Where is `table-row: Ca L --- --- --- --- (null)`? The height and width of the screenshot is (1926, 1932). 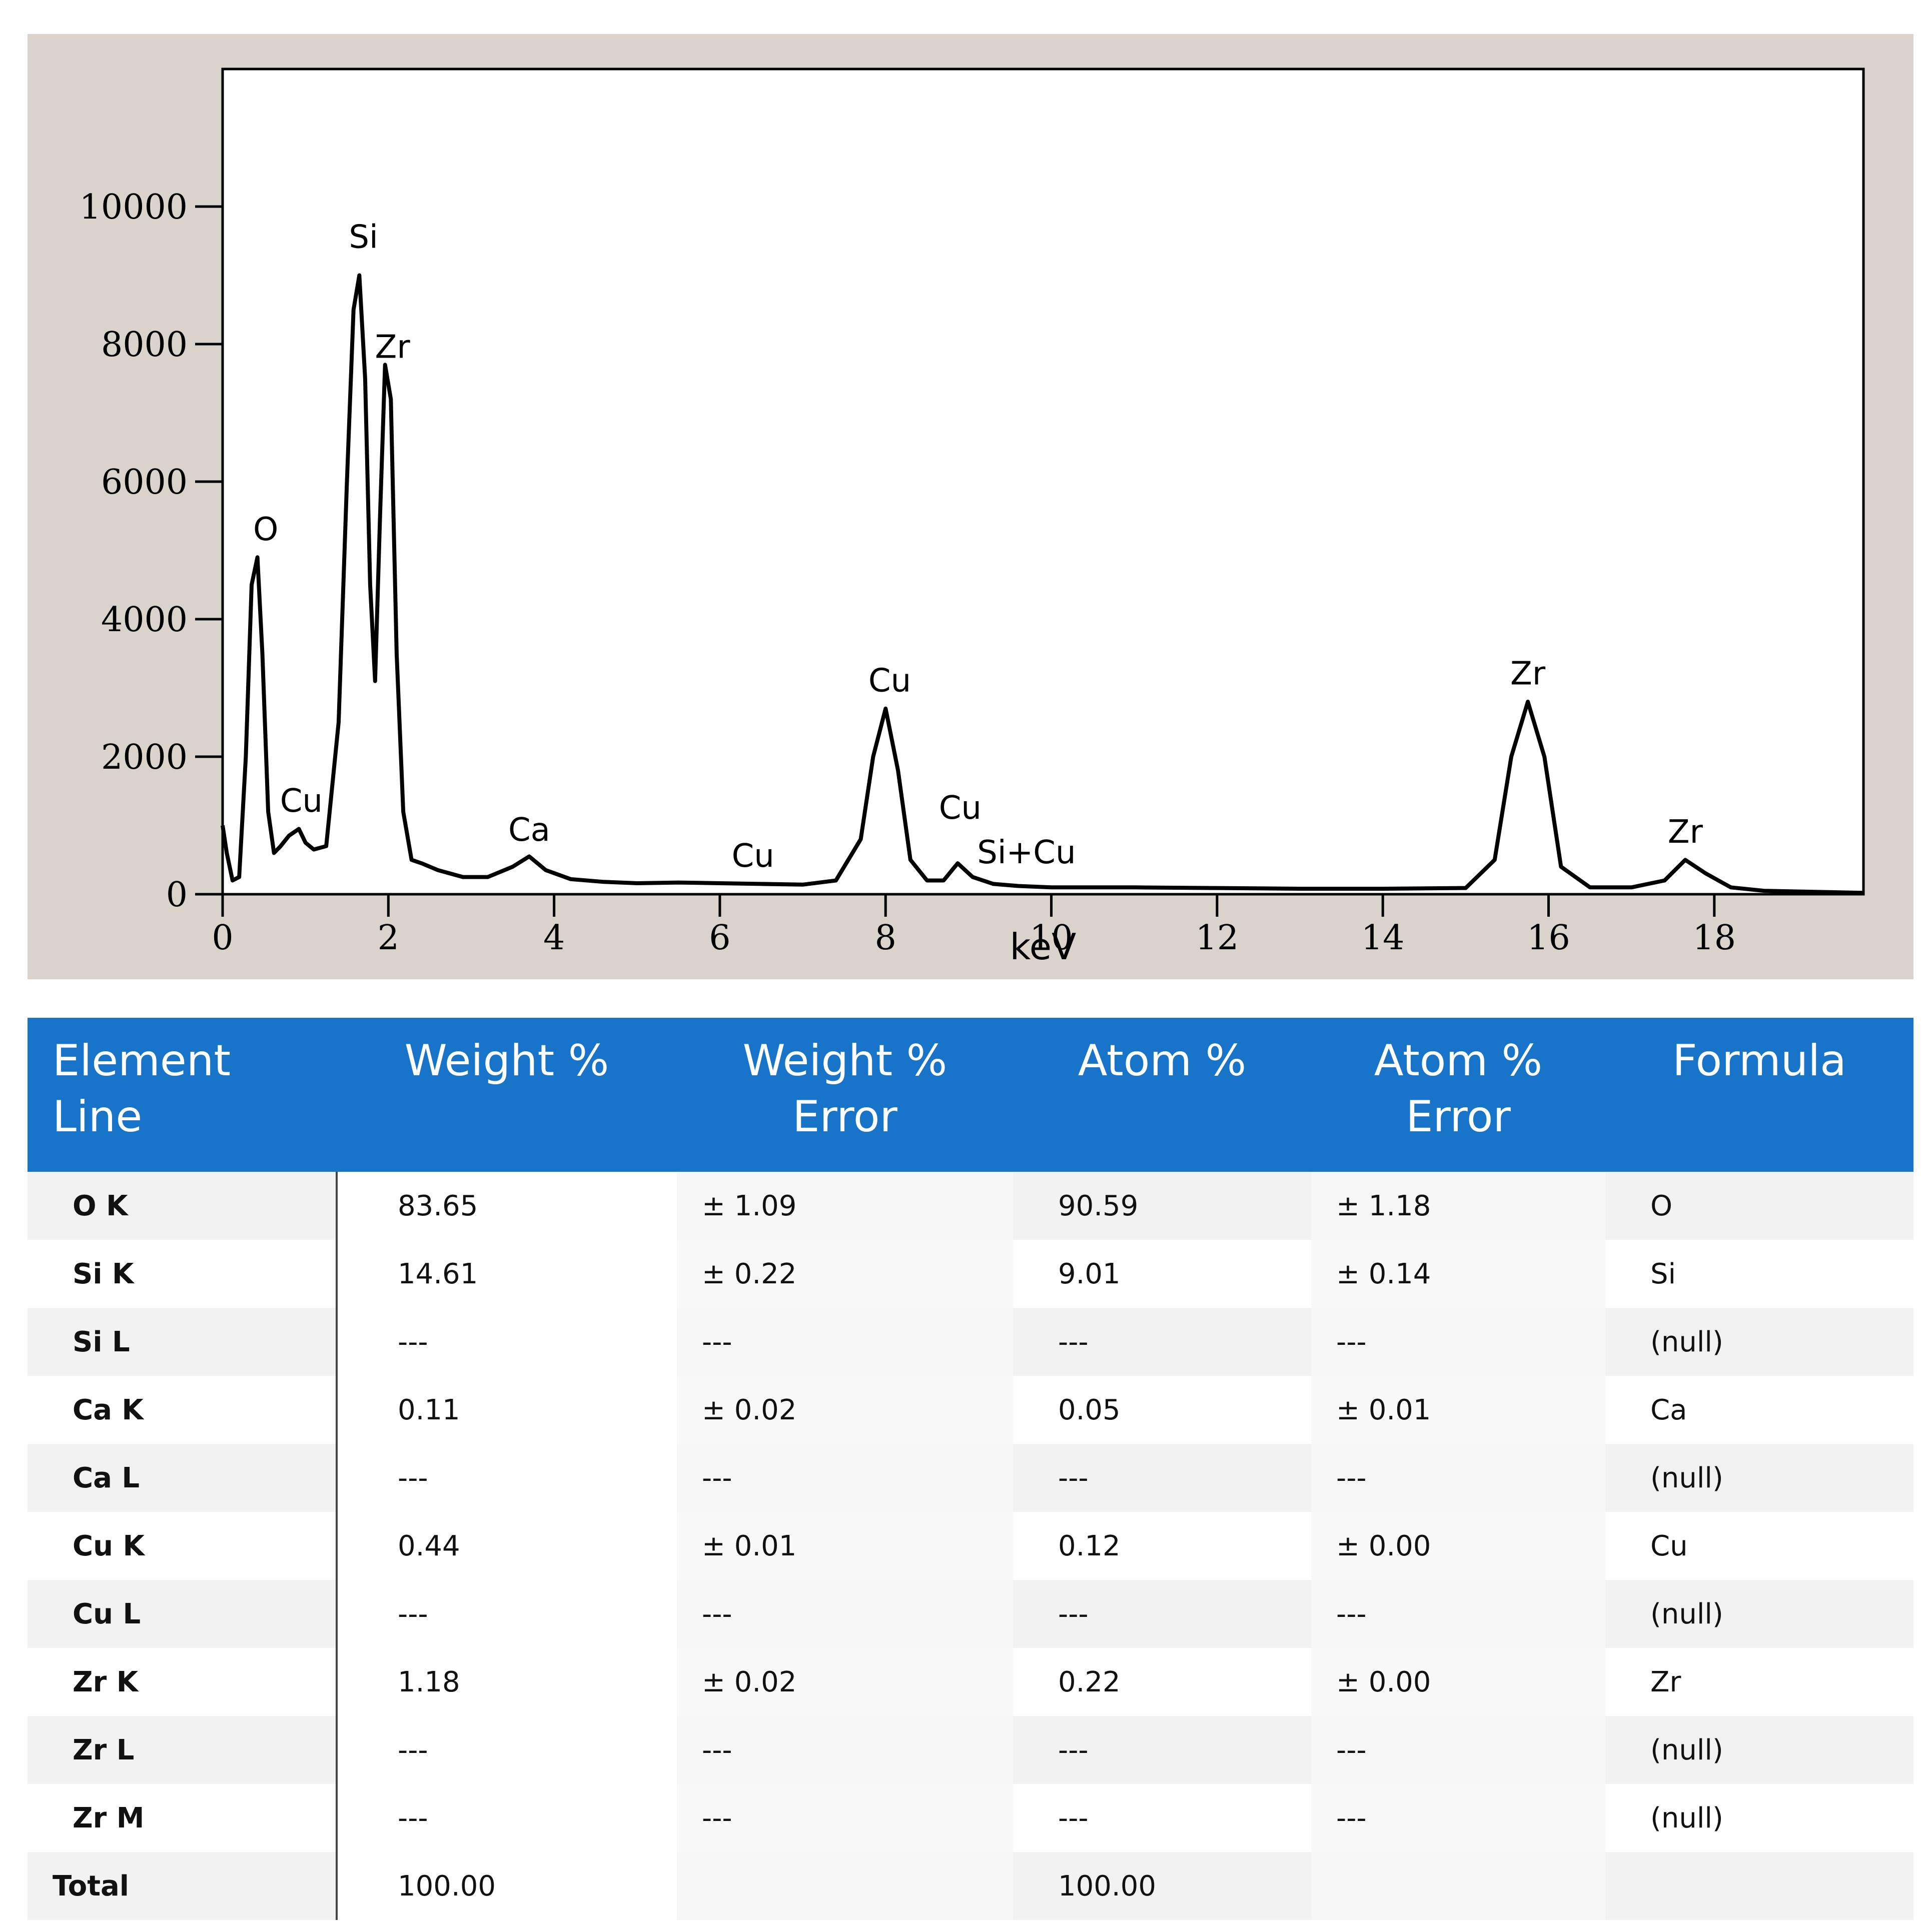 table-row: Ca L --- --- --- --- (null) is located at coordinates (970, 1478).